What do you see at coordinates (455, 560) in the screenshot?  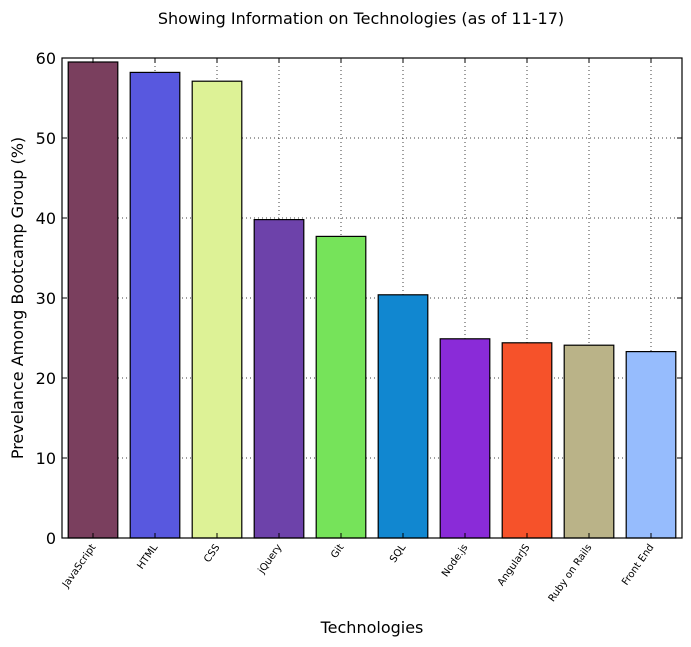 I see `x-tick-label: Node.js` at bounding box center [455, 560].